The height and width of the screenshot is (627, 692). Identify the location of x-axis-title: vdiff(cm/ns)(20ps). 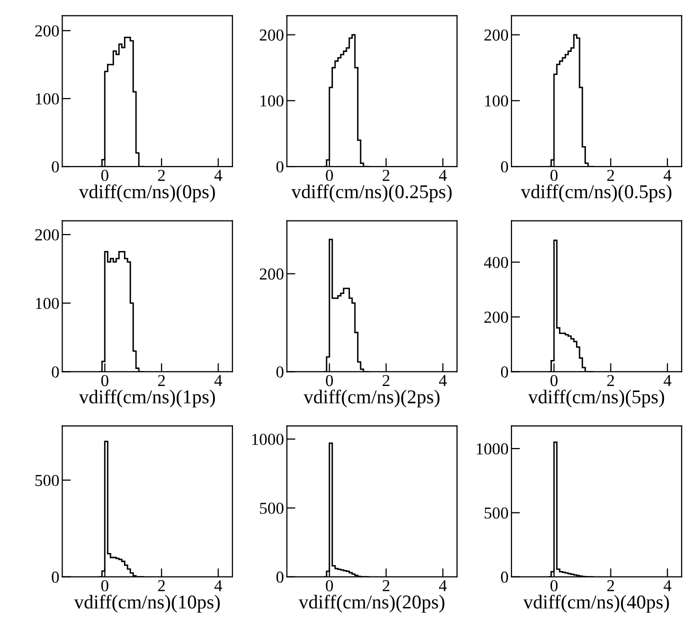
(371, 603).